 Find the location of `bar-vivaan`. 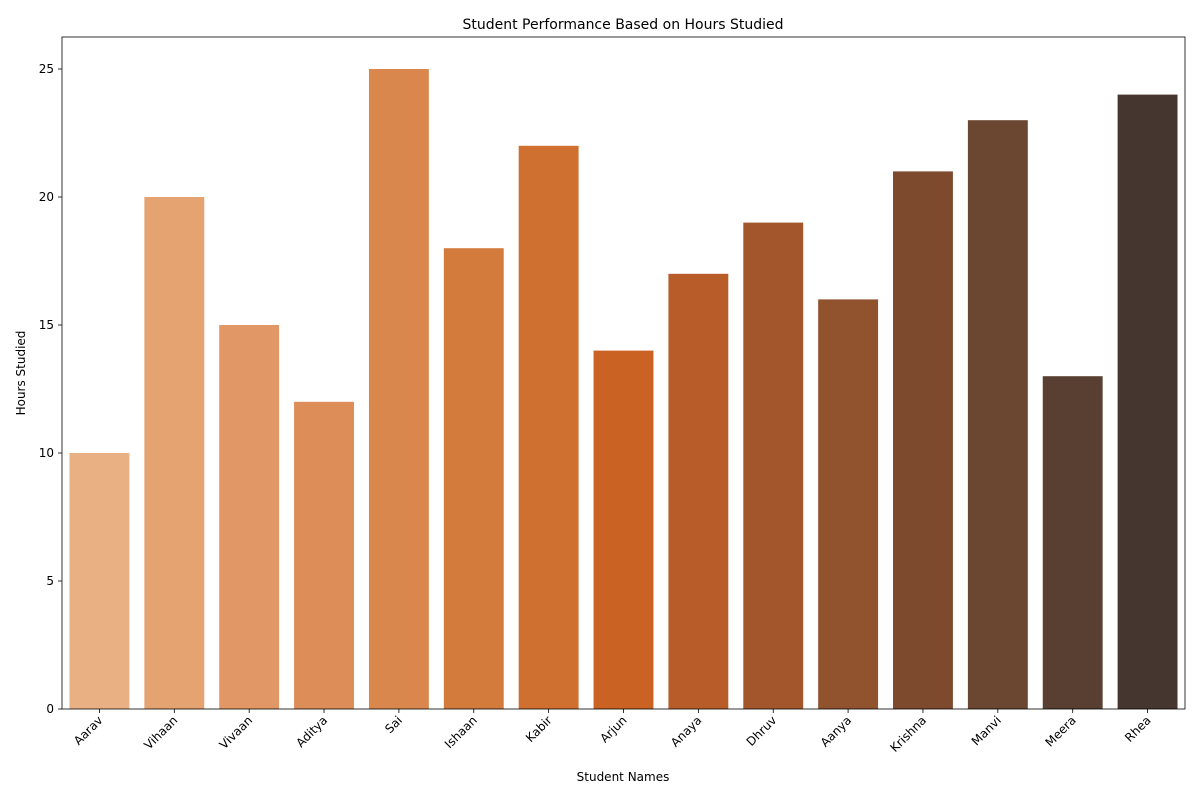

bar-vivaan is located at coordinates (249, 517).